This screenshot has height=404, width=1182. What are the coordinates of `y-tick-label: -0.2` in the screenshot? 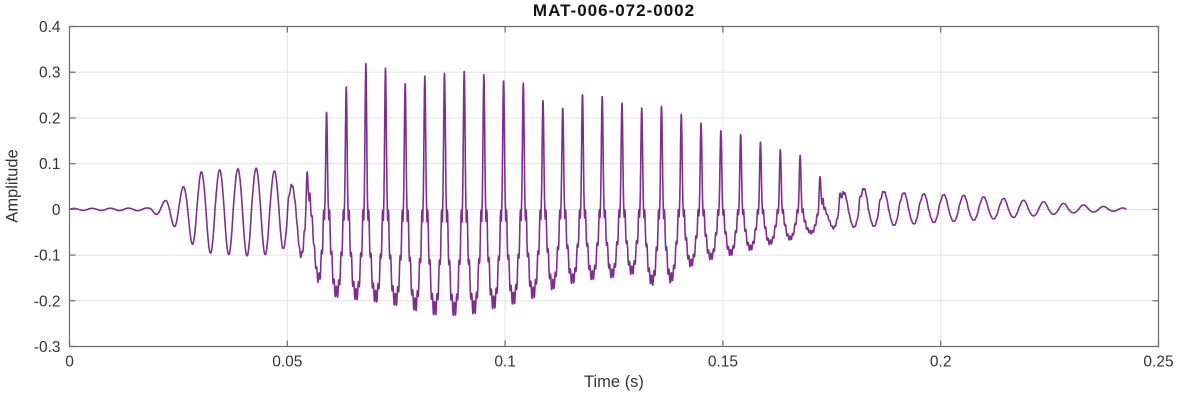 It's located at (47, 301).